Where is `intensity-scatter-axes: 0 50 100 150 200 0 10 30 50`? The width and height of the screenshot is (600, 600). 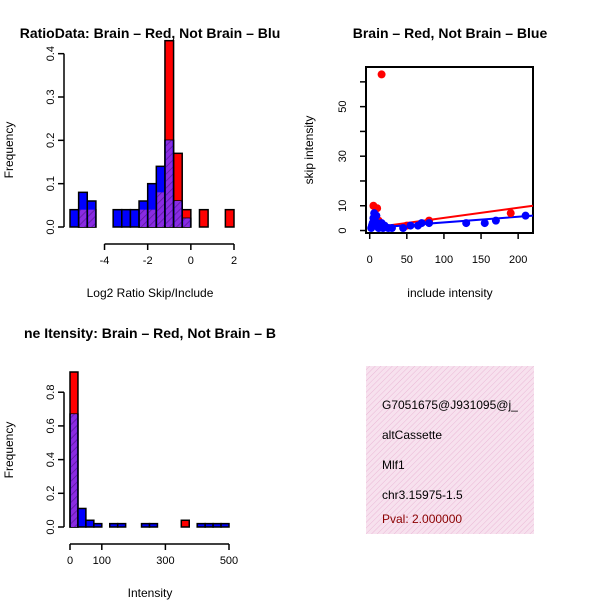
intensity-scatter-axes: 0 50 100 150 200 0 10 30 50 is located at coordinates (432, 173).